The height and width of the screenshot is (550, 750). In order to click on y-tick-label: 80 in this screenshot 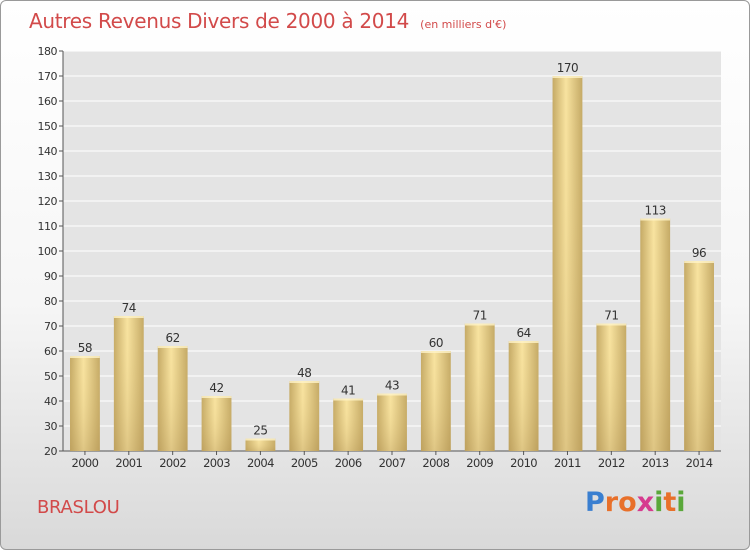, I will do `click(50, 301)`.